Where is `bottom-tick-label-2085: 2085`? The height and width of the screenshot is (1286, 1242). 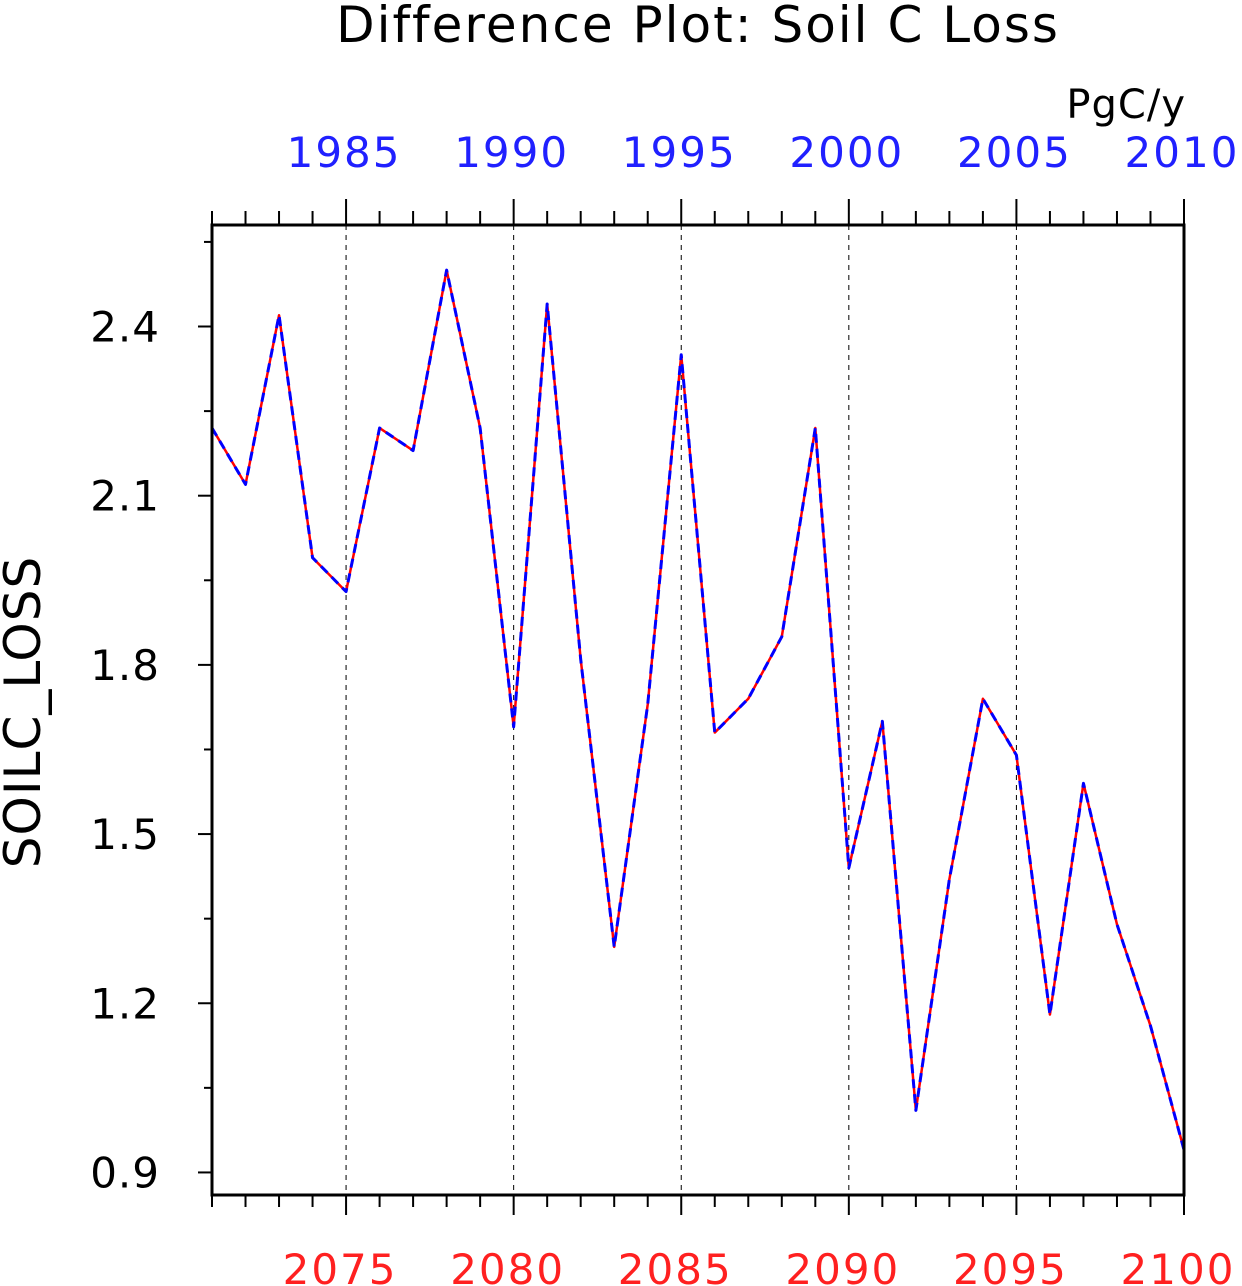
bottom-tick-label-2085: 2085 is located at coordinates (675, 1265).